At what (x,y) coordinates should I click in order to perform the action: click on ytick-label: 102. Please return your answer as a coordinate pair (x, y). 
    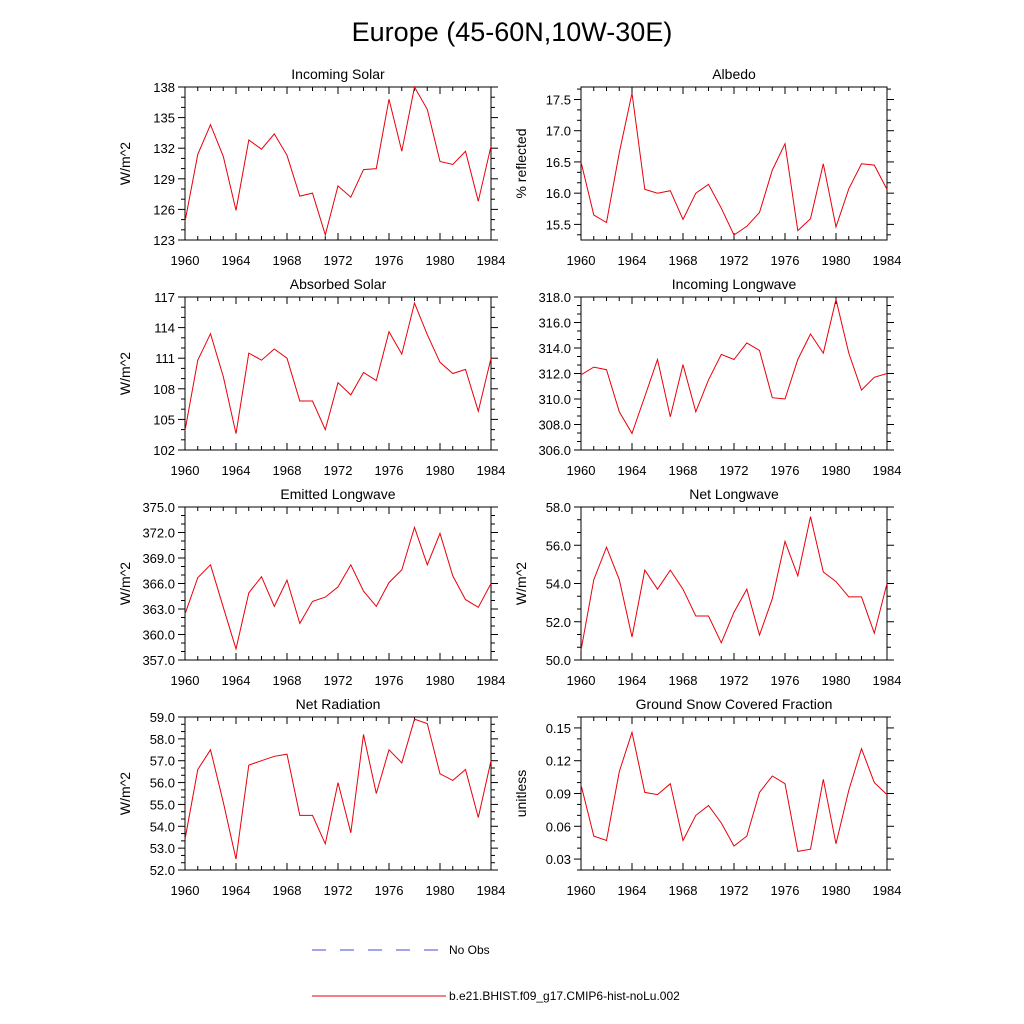
    Looking at the image, I should click on (164, 450).